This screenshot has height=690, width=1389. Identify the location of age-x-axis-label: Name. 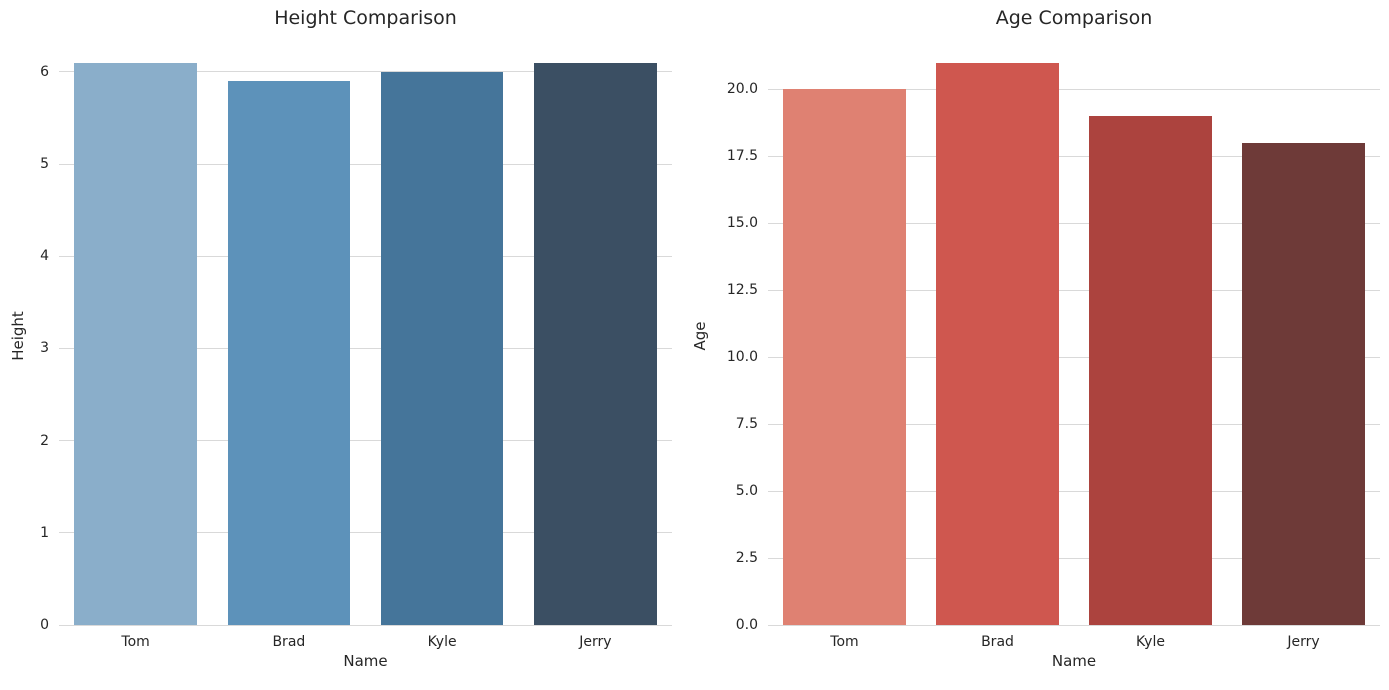
(1074, 661).